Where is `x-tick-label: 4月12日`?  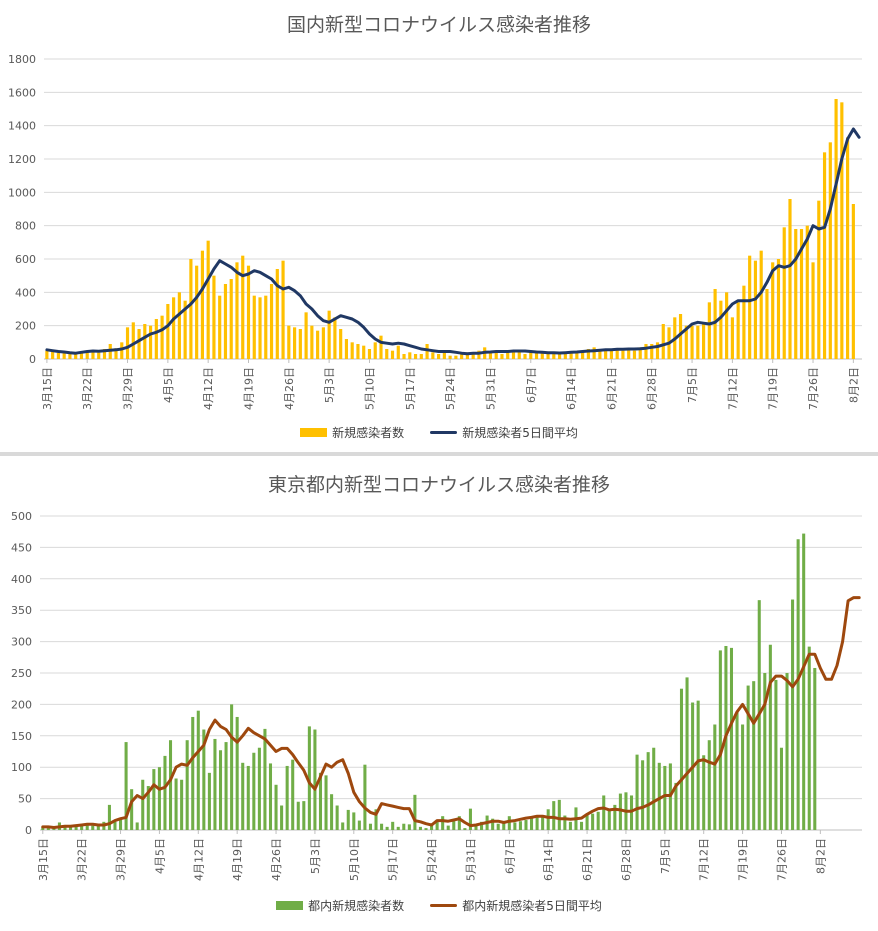 x-tick-label: 4月12日 is located at coordinates (198, 859).